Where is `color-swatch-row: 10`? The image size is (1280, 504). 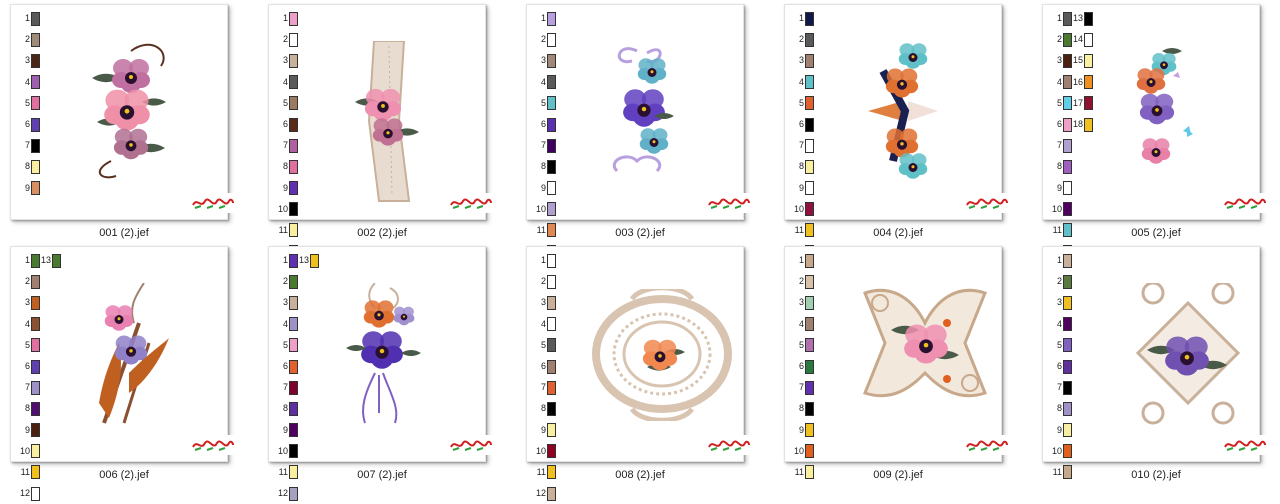
color-swatch-row: 10 is located at coordinates (1061, 451).